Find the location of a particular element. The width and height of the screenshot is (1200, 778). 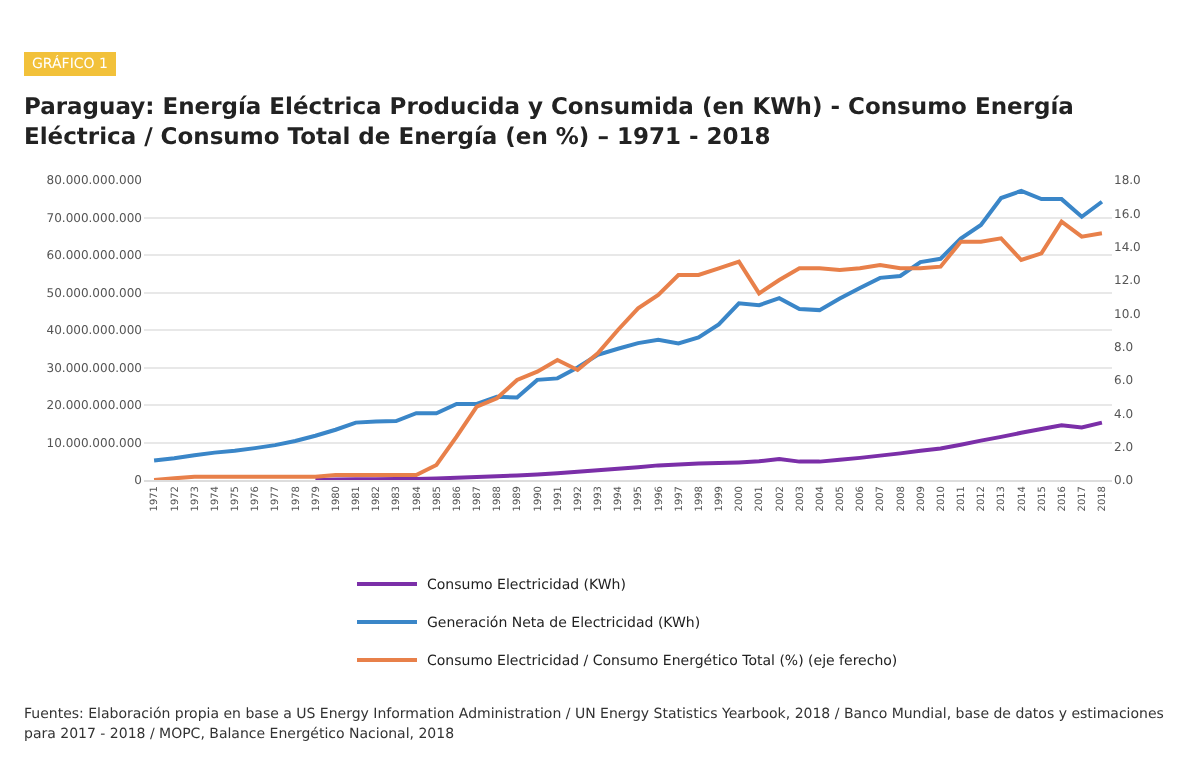

chart-title: Paraguay: Energía Eléctrica Producida y Consumida (en KWh) - Consumo Energía Eléctrica / Consumo Total de Energía (en %) – 1971 - 2018 is located at coordinates (550, 122).